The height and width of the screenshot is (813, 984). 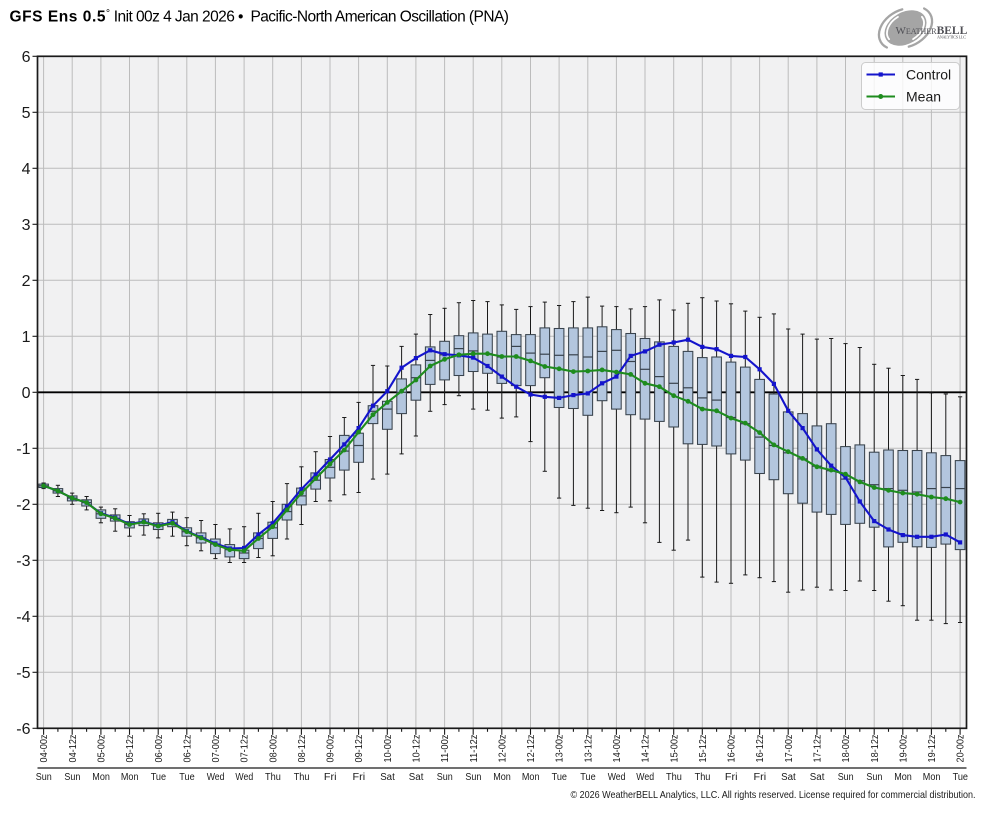 I want to click on svg-text: 19-12z, so click(x=932, y=749).